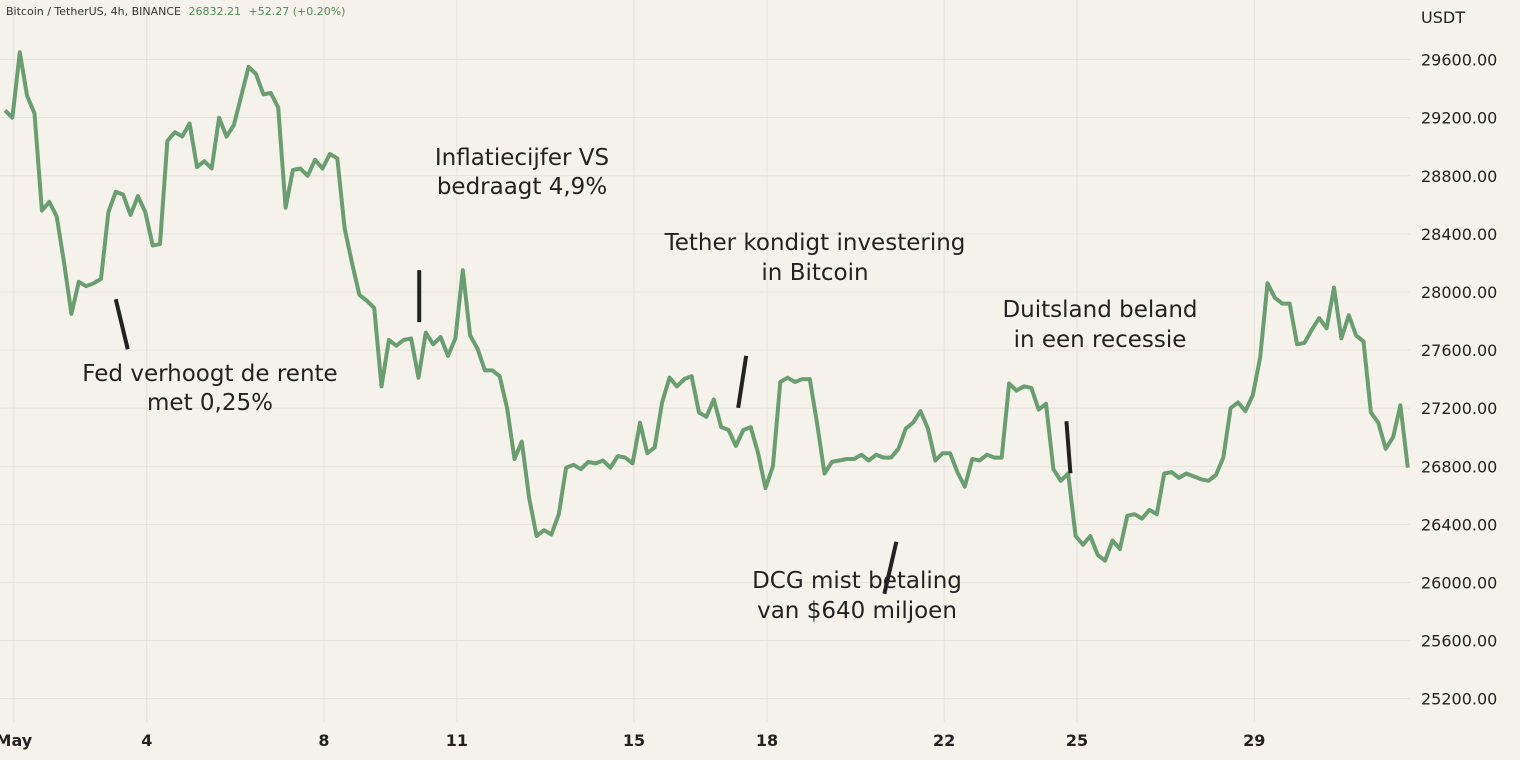 The height and width of the screenshot is (760, 1520). I want to click on y-tick-label: 27600.00, so click(1459, 350).